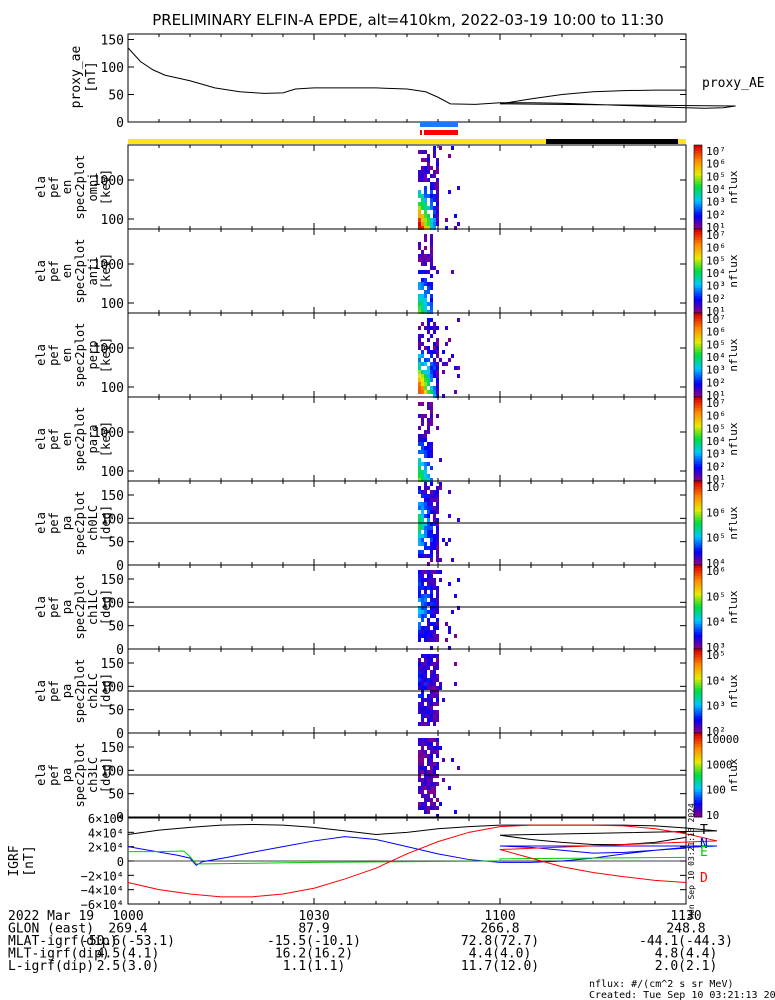 The width and height of the screenshot is (775, 1000). Describe the element at coordinates (716, 370) in the screenshot. I see `colorbar-tick-label: 10³` at that location.